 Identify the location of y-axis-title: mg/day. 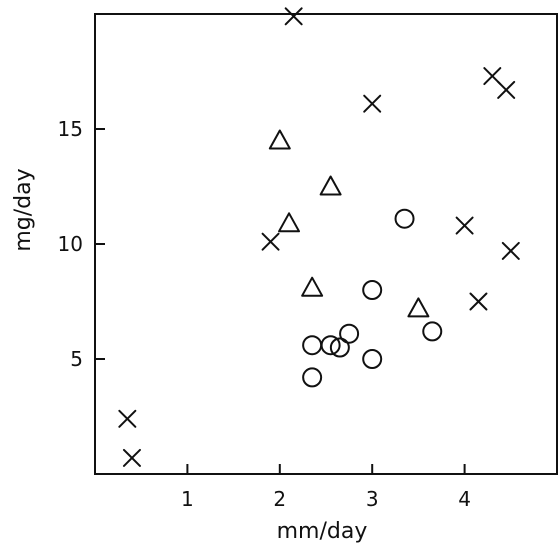
(23, 209).